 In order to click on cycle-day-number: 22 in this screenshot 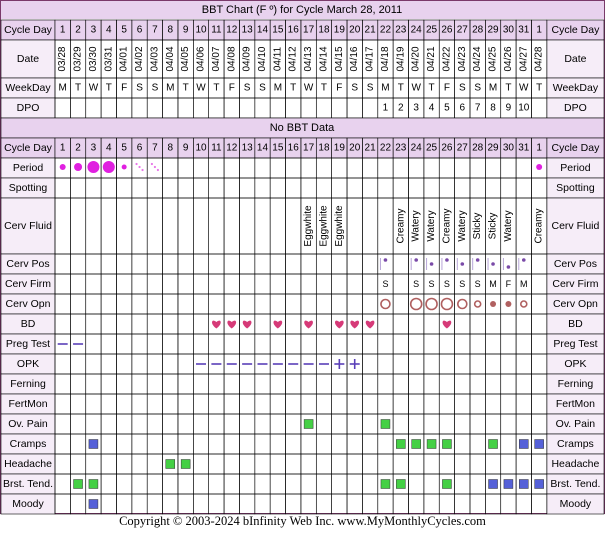, I will do `click(386, 30)`.